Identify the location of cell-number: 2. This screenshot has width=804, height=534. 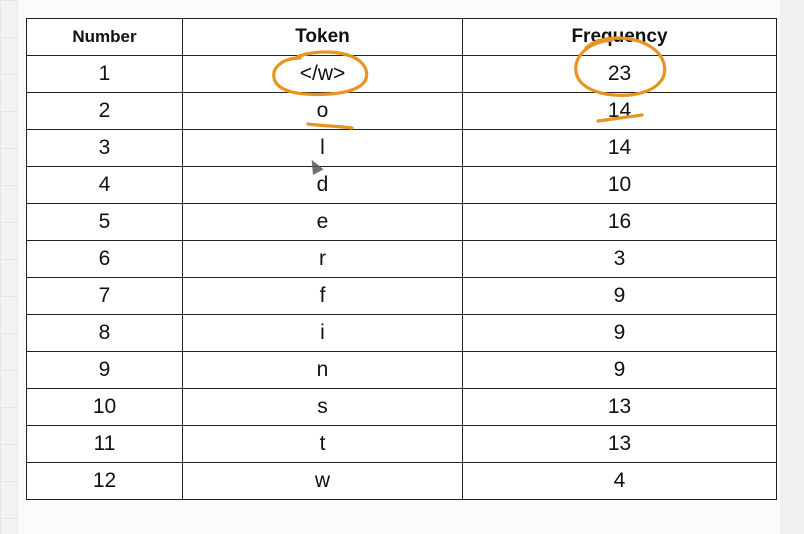
(104, 111).